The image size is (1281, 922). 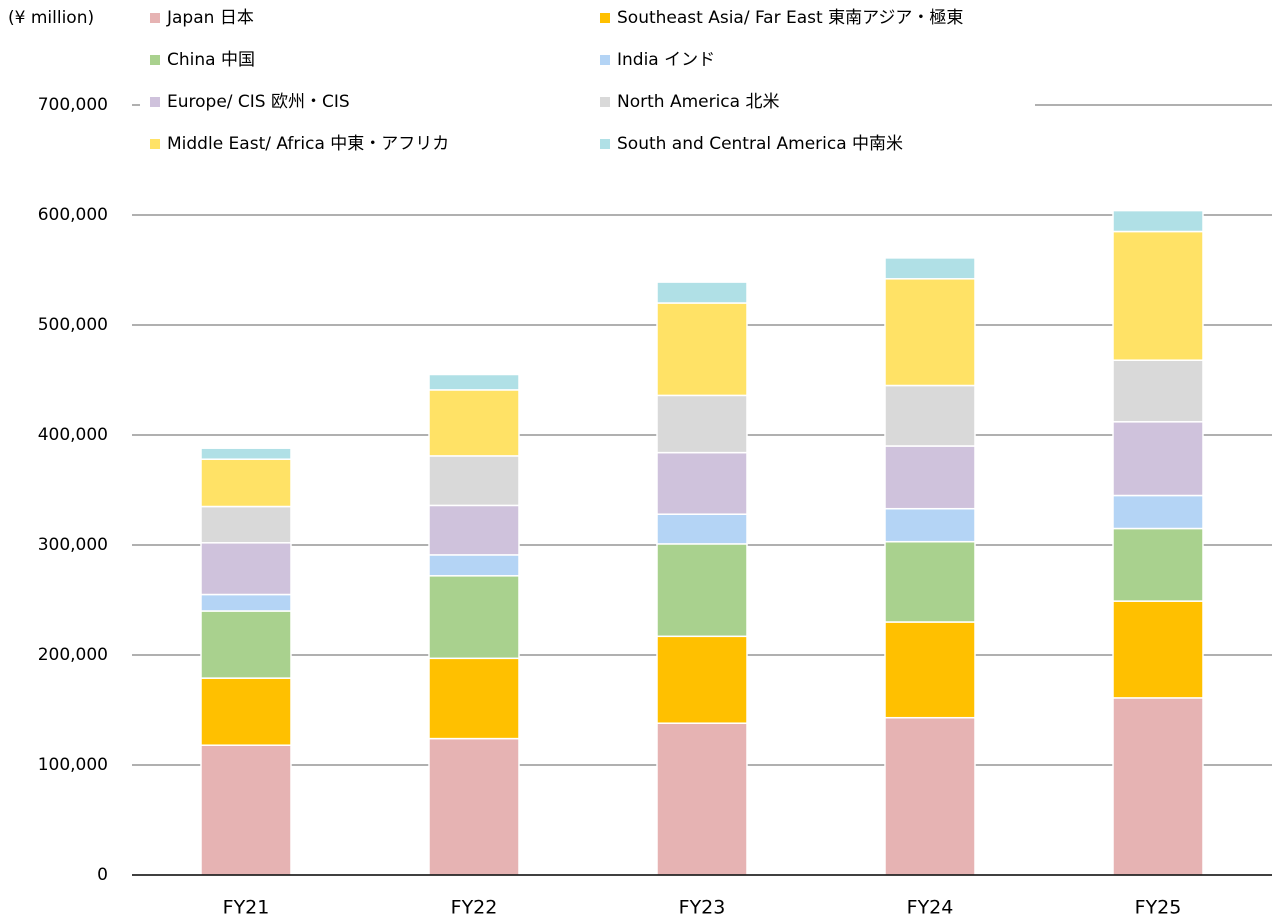 I want to click on legend-label: Europe/ CIS 欧州・CIS, so click(x=258, y=102).